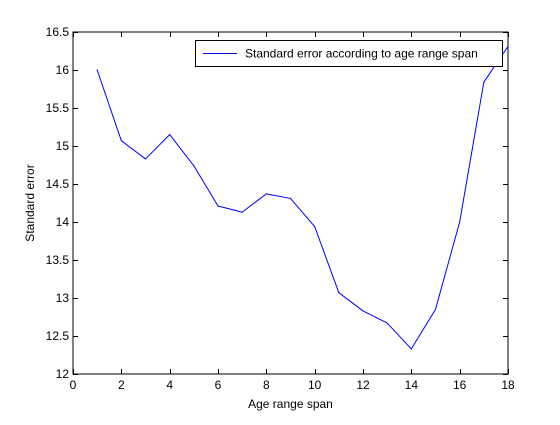 This screenshot has width=560, height=425. I want to click on x-tick-label: 10, so click(315, 385).